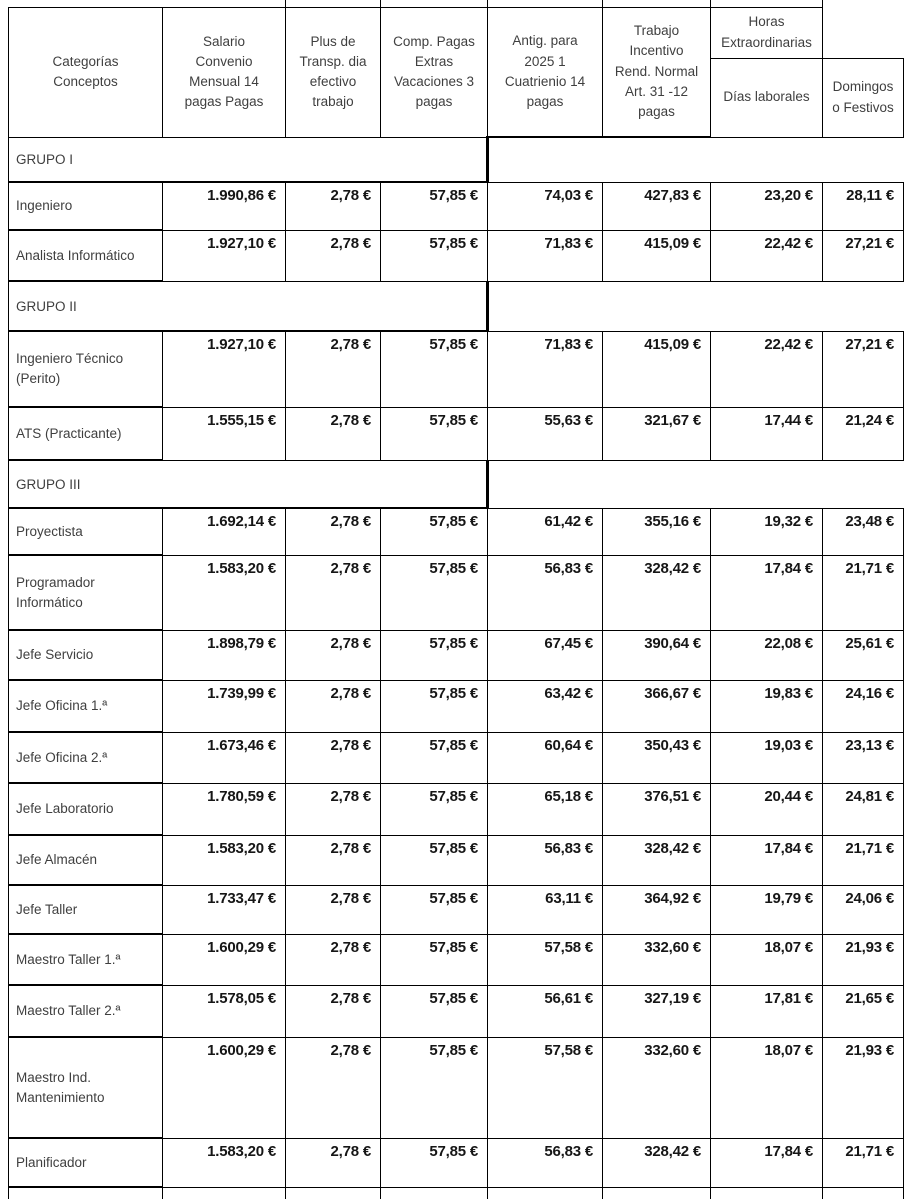 The width and height of the screenshot is (911, 1199). I want to click on value-cell: 21,24 €, so click(863, 433).